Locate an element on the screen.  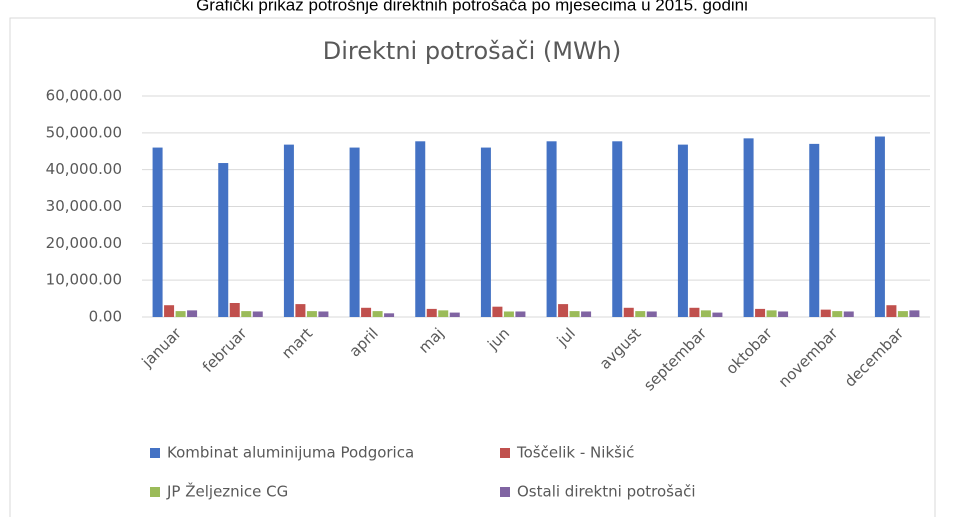
y-tick-label: 0.00 is located at coordinates (105, 317).